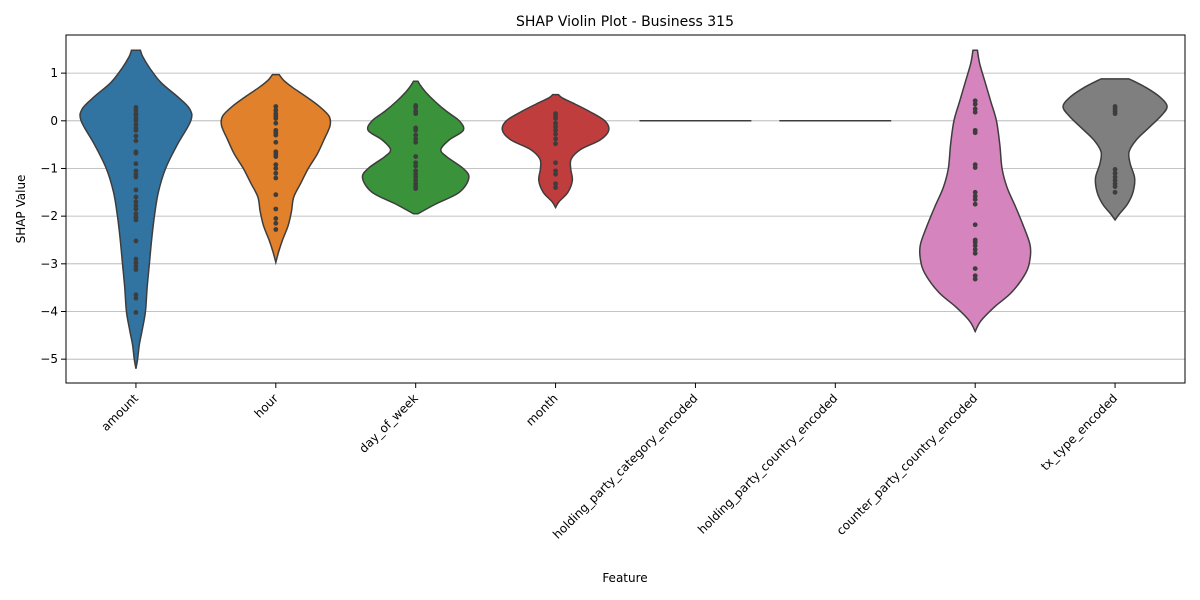 The image size is (1200, 600). I want to click on x-tick-label: holding_party_country_encoded, so click(767, 463).